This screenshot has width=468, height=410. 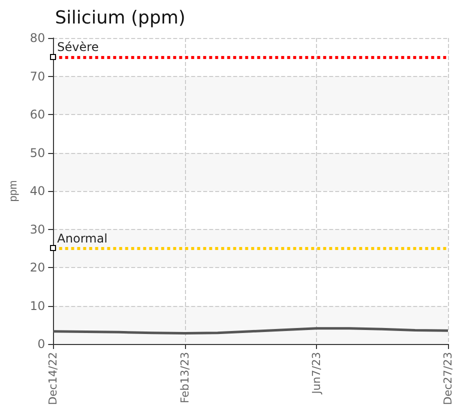 I want to click on y-tick-label: 40, so click(x=38, y=191).